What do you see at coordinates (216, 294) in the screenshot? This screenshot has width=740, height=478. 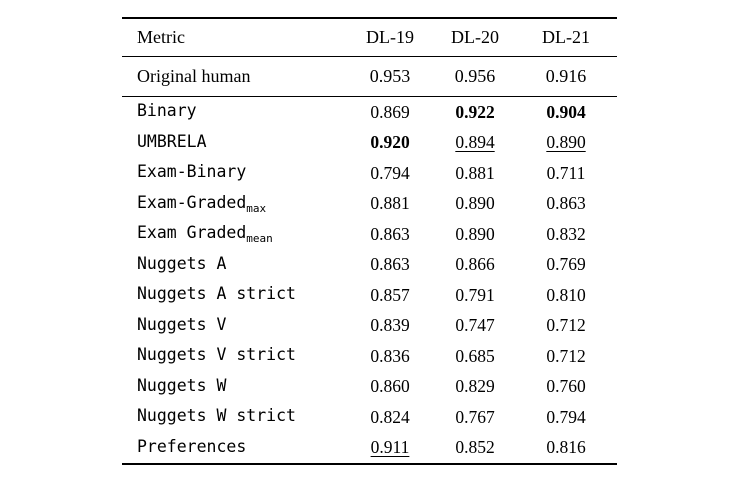 I see `row-label-text: Nuggets A strict` at bounding box center [216, 294].